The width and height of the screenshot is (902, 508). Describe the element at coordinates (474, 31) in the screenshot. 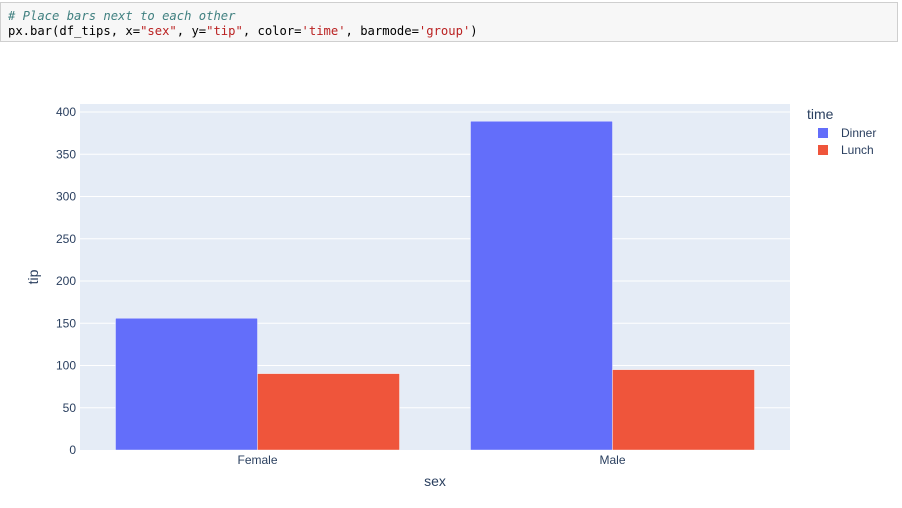

I see `code-call-suffix: )` at that location.